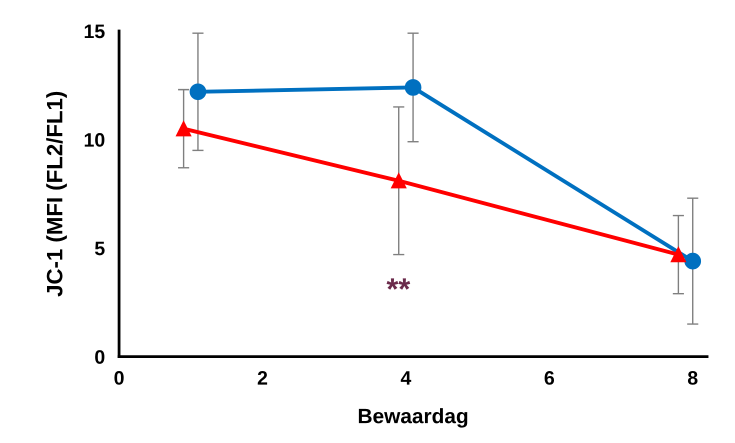 The width and height of the screenshot is (735, 443). What do you see at coordinates (99, 249) in the screenshot?
I see `y-tick-label: 5` at bounding box center [99, 249].